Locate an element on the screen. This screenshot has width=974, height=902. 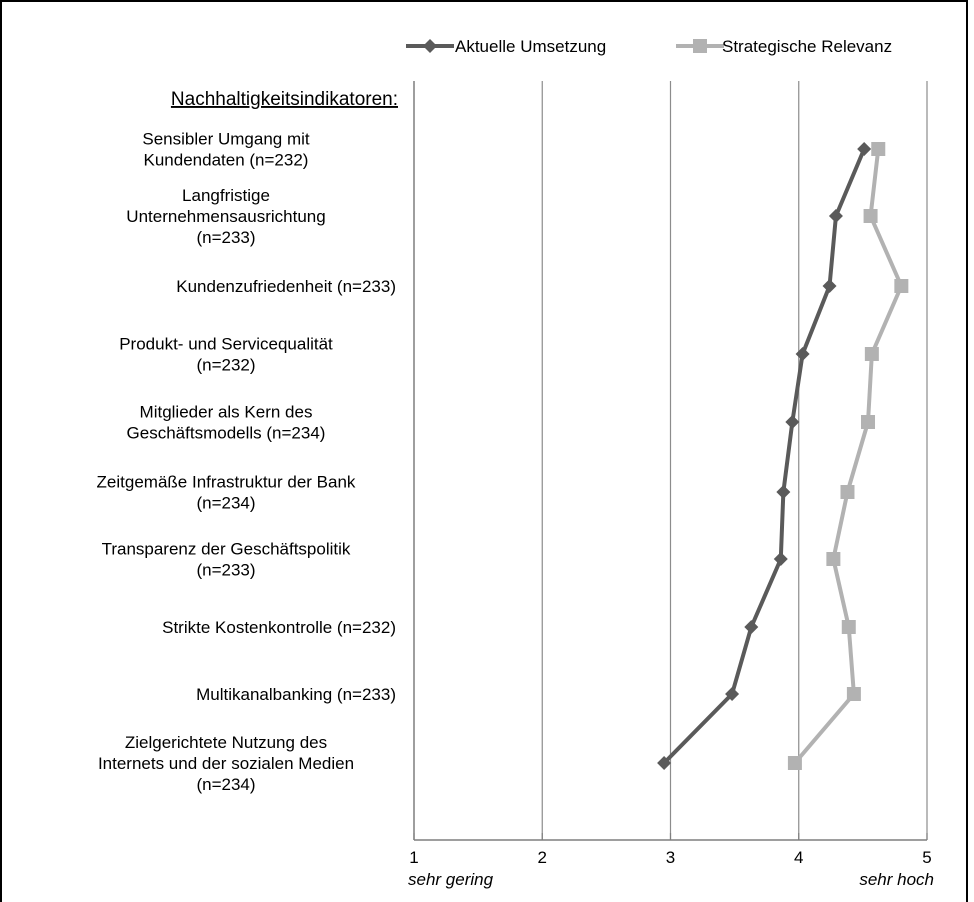
x-tick-label-3: 3 is located at coordinates (670, 857).